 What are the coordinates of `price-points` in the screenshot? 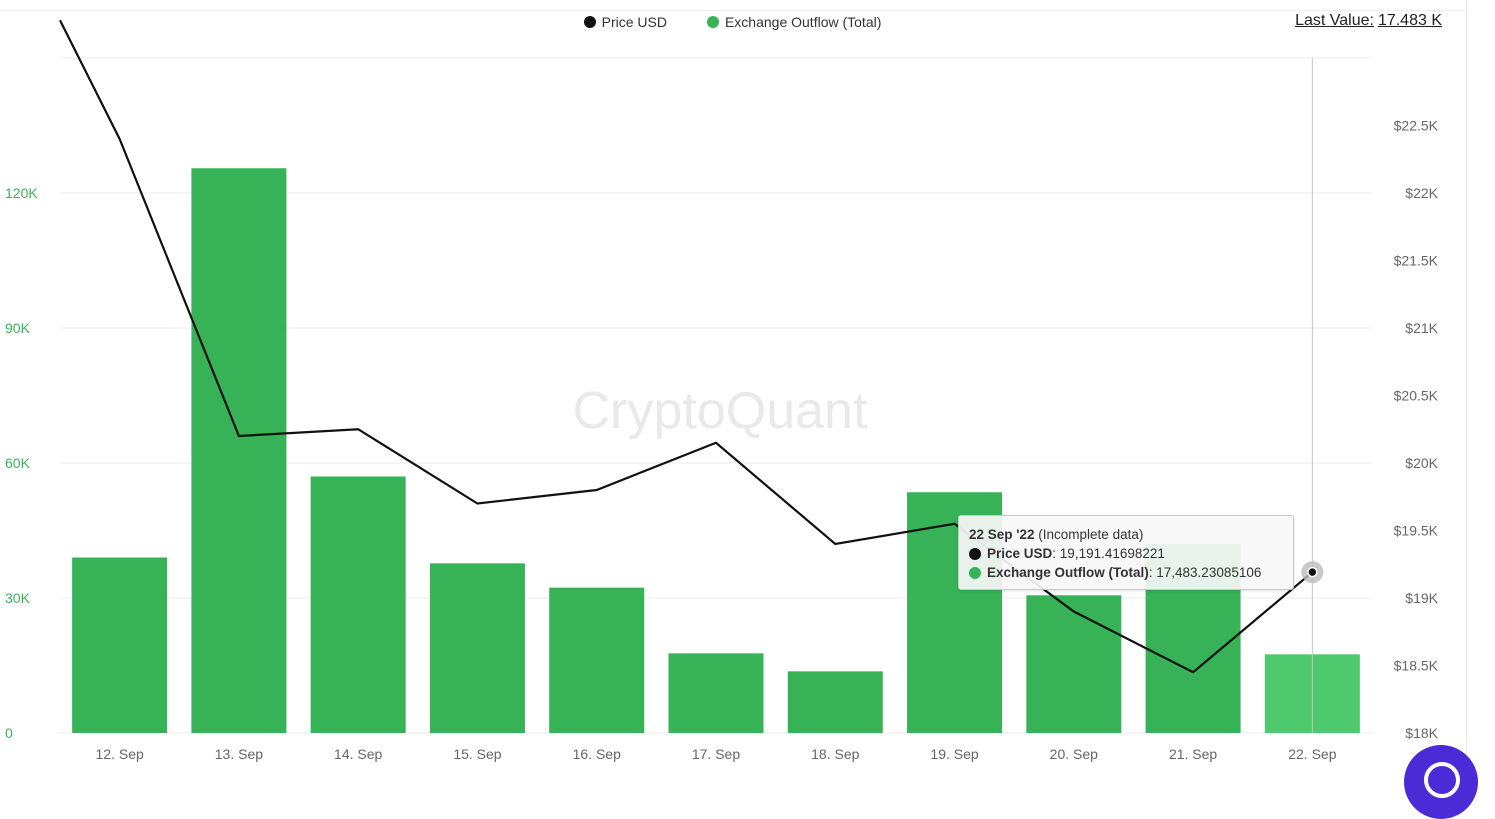 It's located at (1312, 572).